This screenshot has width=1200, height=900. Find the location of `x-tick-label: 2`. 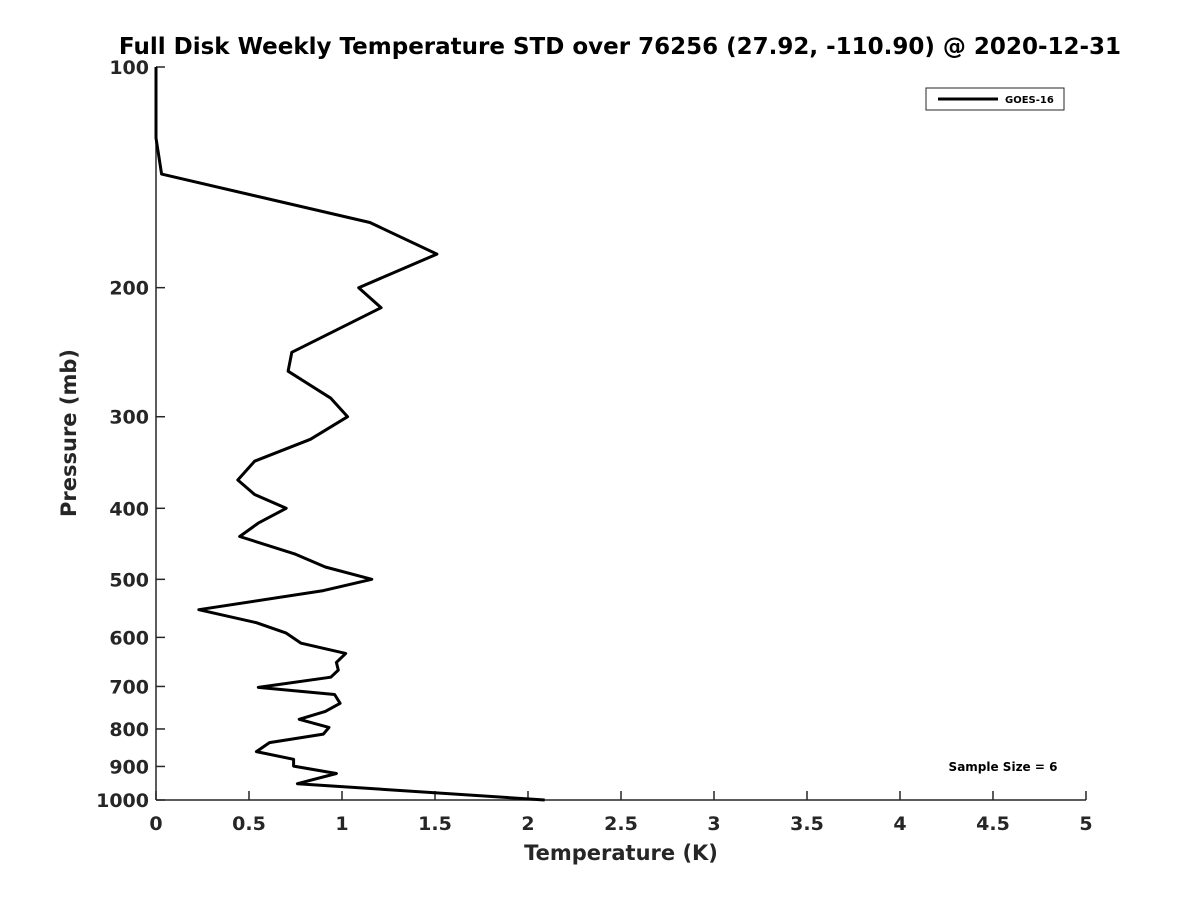

x-tick-label: 2 is located at coordinates (527, 824).